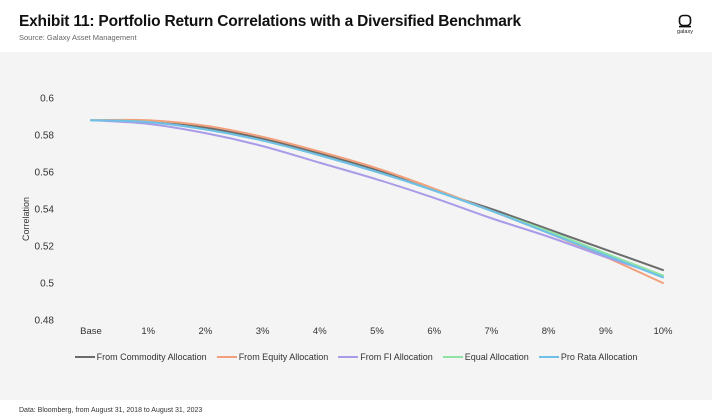 The width and height of the screenshot is (712, 420). I want to click on x-tick-label: 2%, so click(206, 331).